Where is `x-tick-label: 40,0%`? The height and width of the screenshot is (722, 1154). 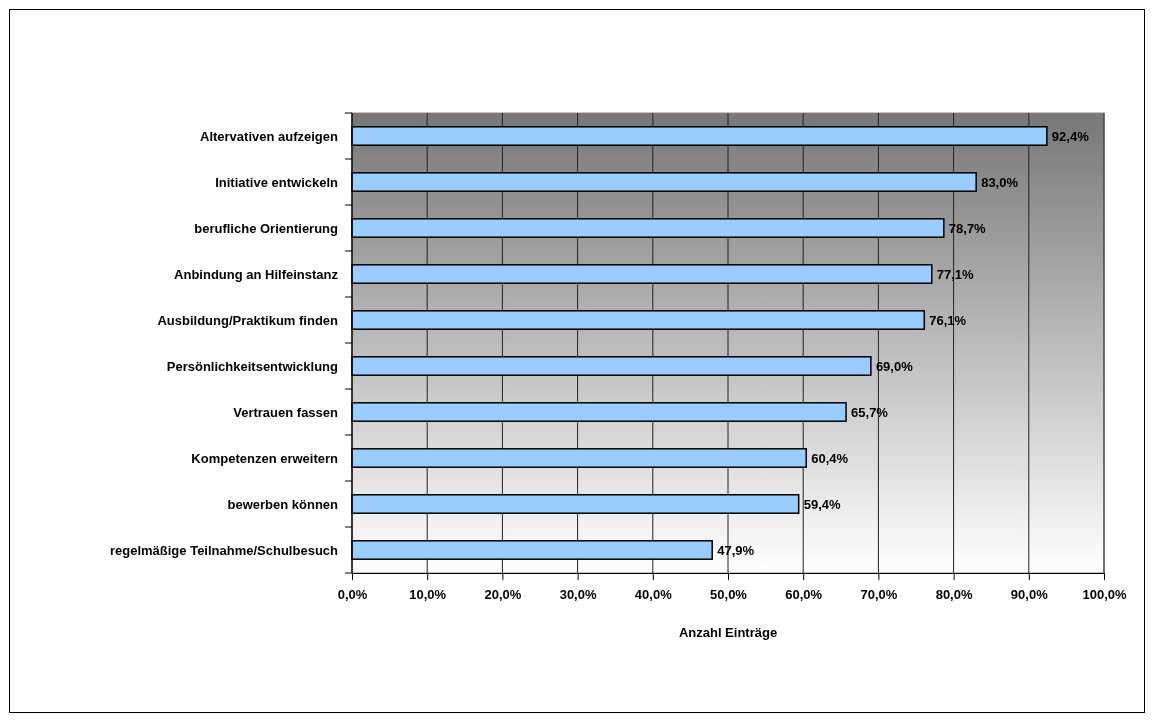 x-tick-label: 40,0% is located at coordinates (653, 595).